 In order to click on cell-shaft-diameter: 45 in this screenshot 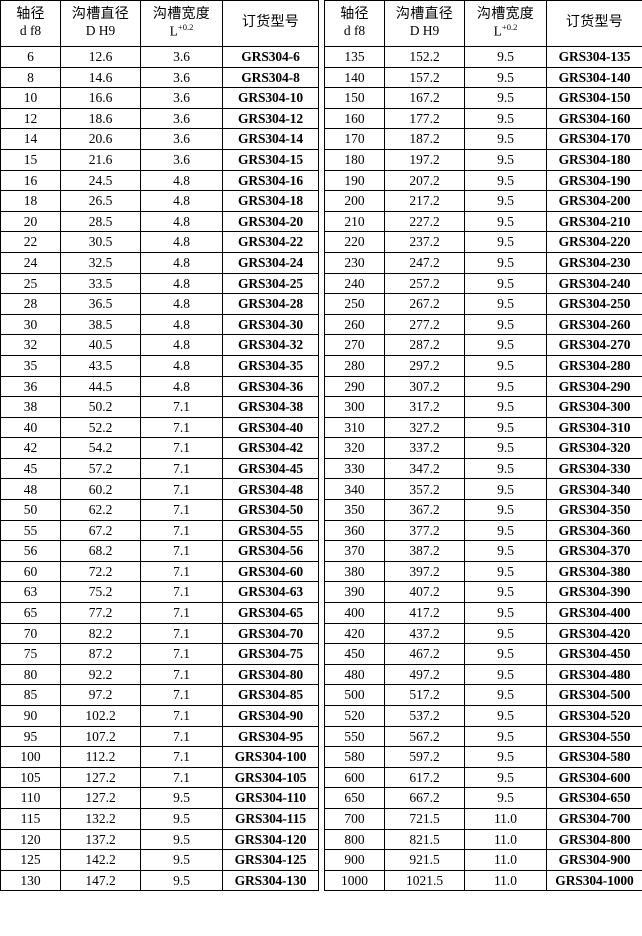, I will do `click(30, 468)`.